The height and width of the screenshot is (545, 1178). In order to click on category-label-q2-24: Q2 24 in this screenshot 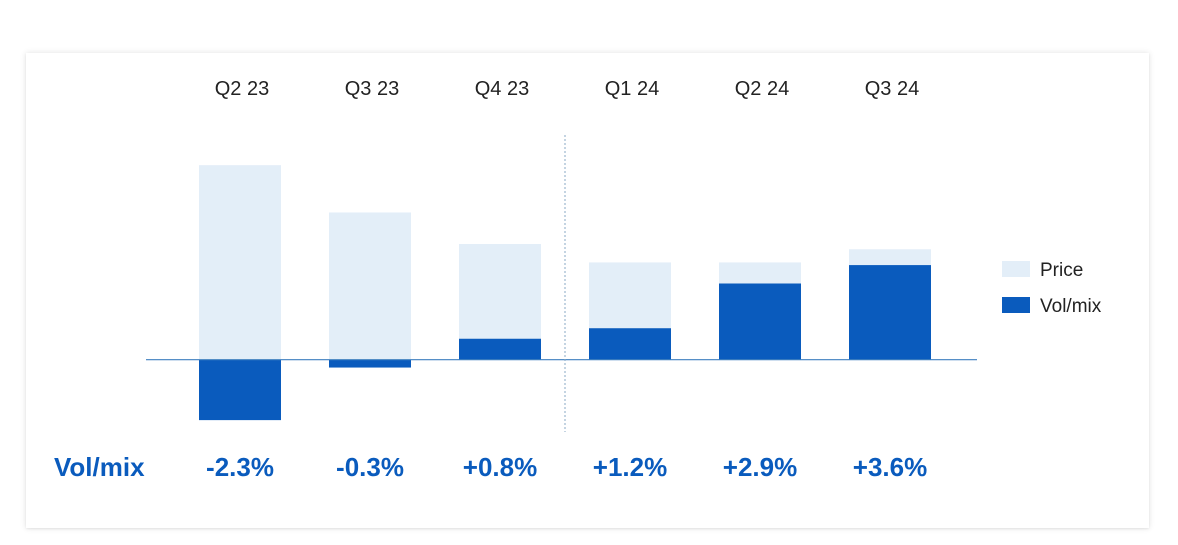, I will do `click(762, 89)`.